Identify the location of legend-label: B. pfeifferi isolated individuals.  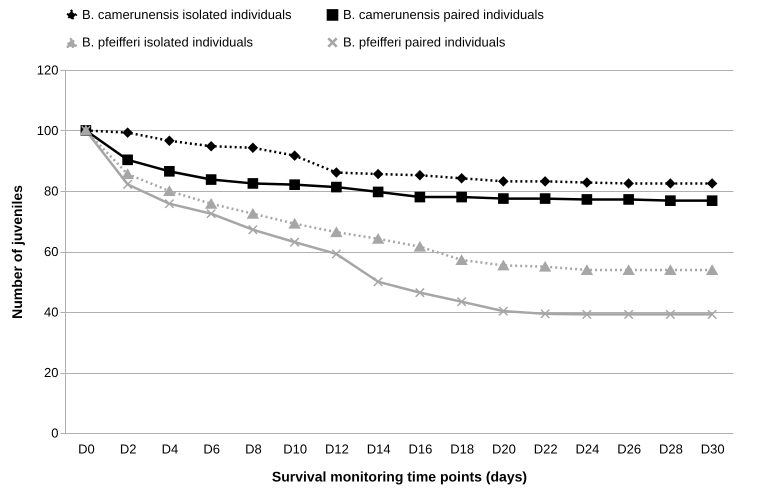
(168, 42).